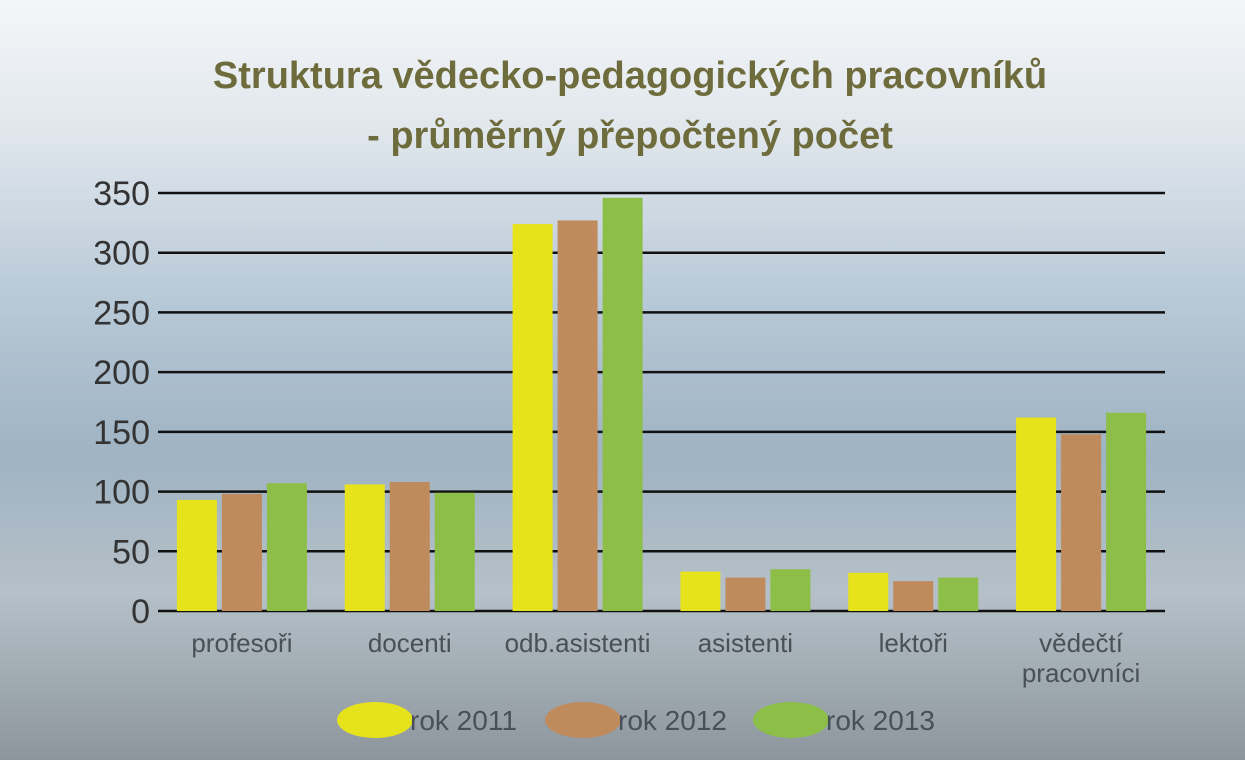 Image resolution: width=1245 pixels, height=760 pixels. I want to click on y-tick-label: 250, so click(121, 313).